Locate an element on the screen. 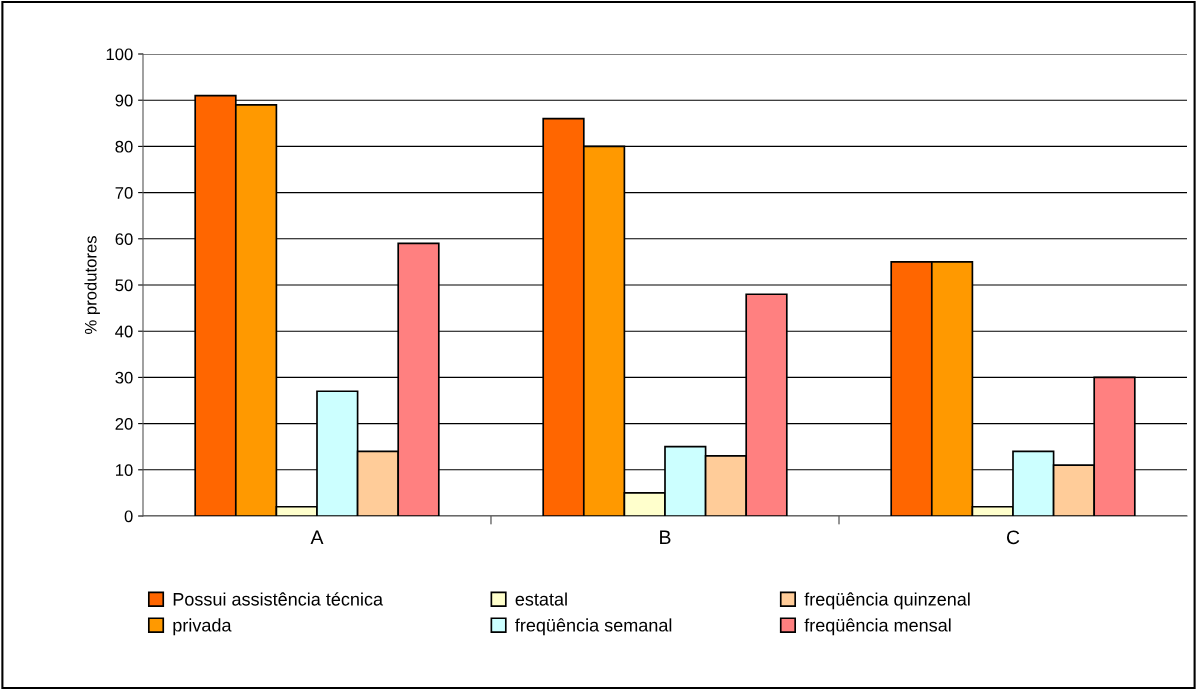 The height and width of the screenshot is (690, 1197). y-tick-label: 30 is located at coordinates (124, 377).